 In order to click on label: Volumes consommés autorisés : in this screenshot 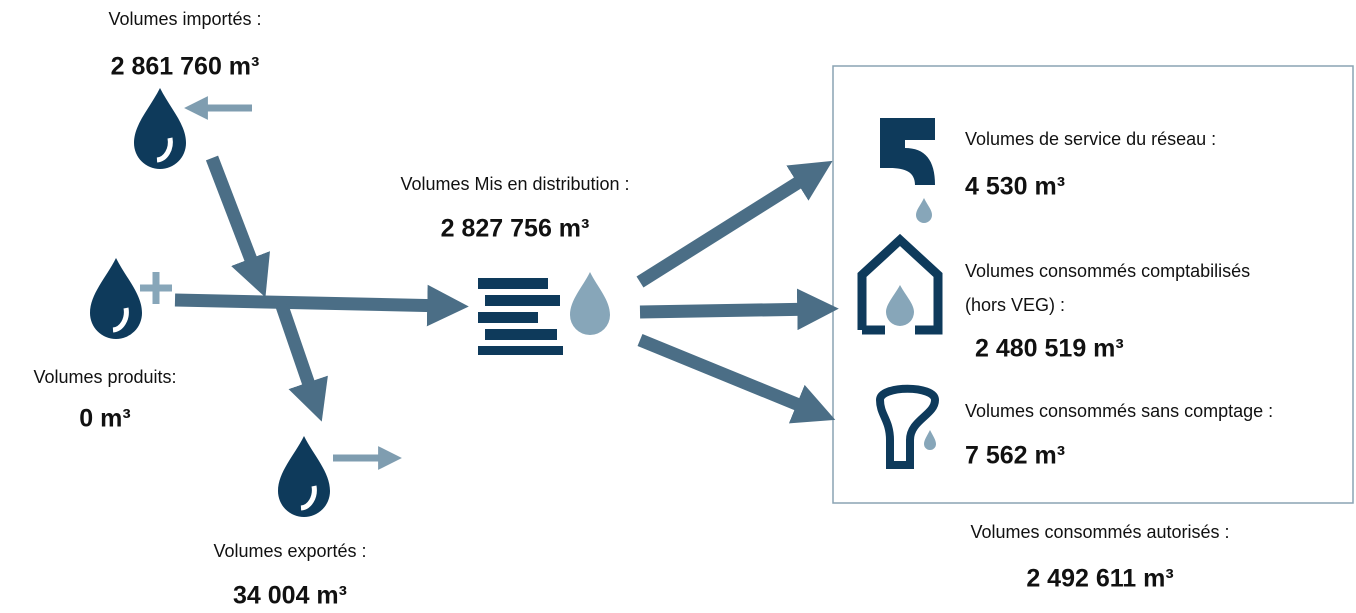, I will do `click(1099, 532)`.